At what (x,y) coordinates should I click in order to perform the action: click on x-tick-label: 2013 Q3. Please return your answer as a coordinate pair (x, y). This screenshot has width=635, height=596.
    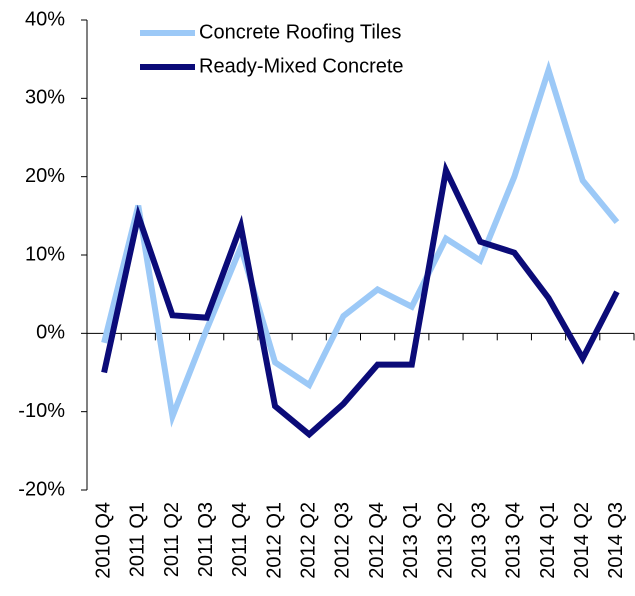
    Looking at the image, I should click on (479, 540).